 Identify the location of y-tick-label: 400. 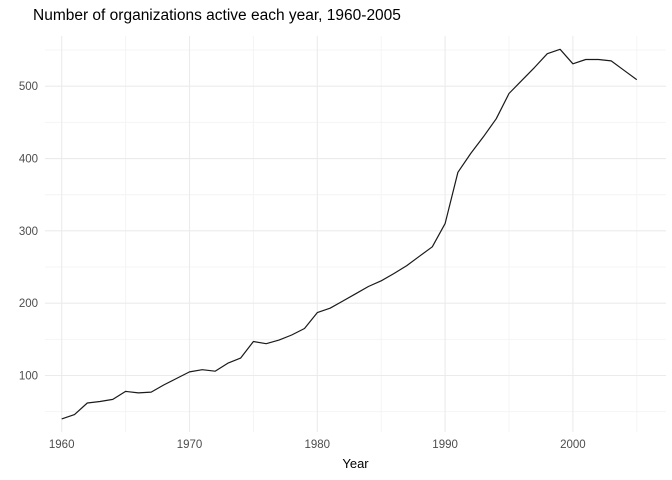
(28, 160).